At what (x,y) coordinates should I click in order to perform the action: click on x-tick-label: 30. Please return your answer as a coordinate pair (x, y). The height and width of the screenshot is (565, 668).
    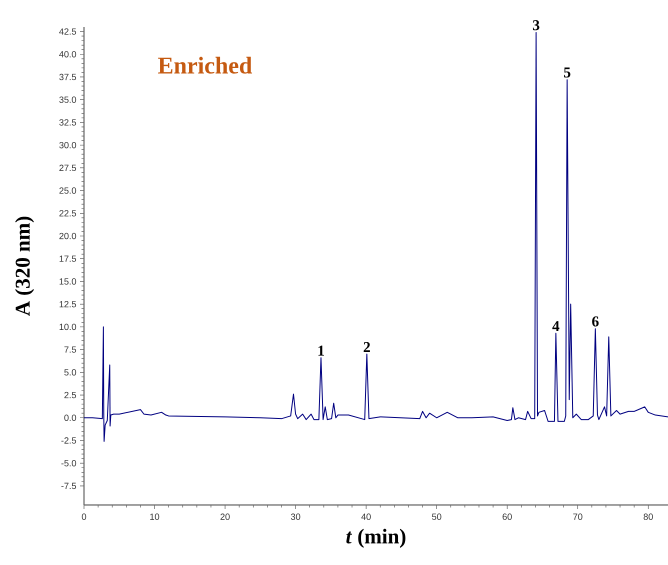
    Looking at the image, I should click on (295, 517).